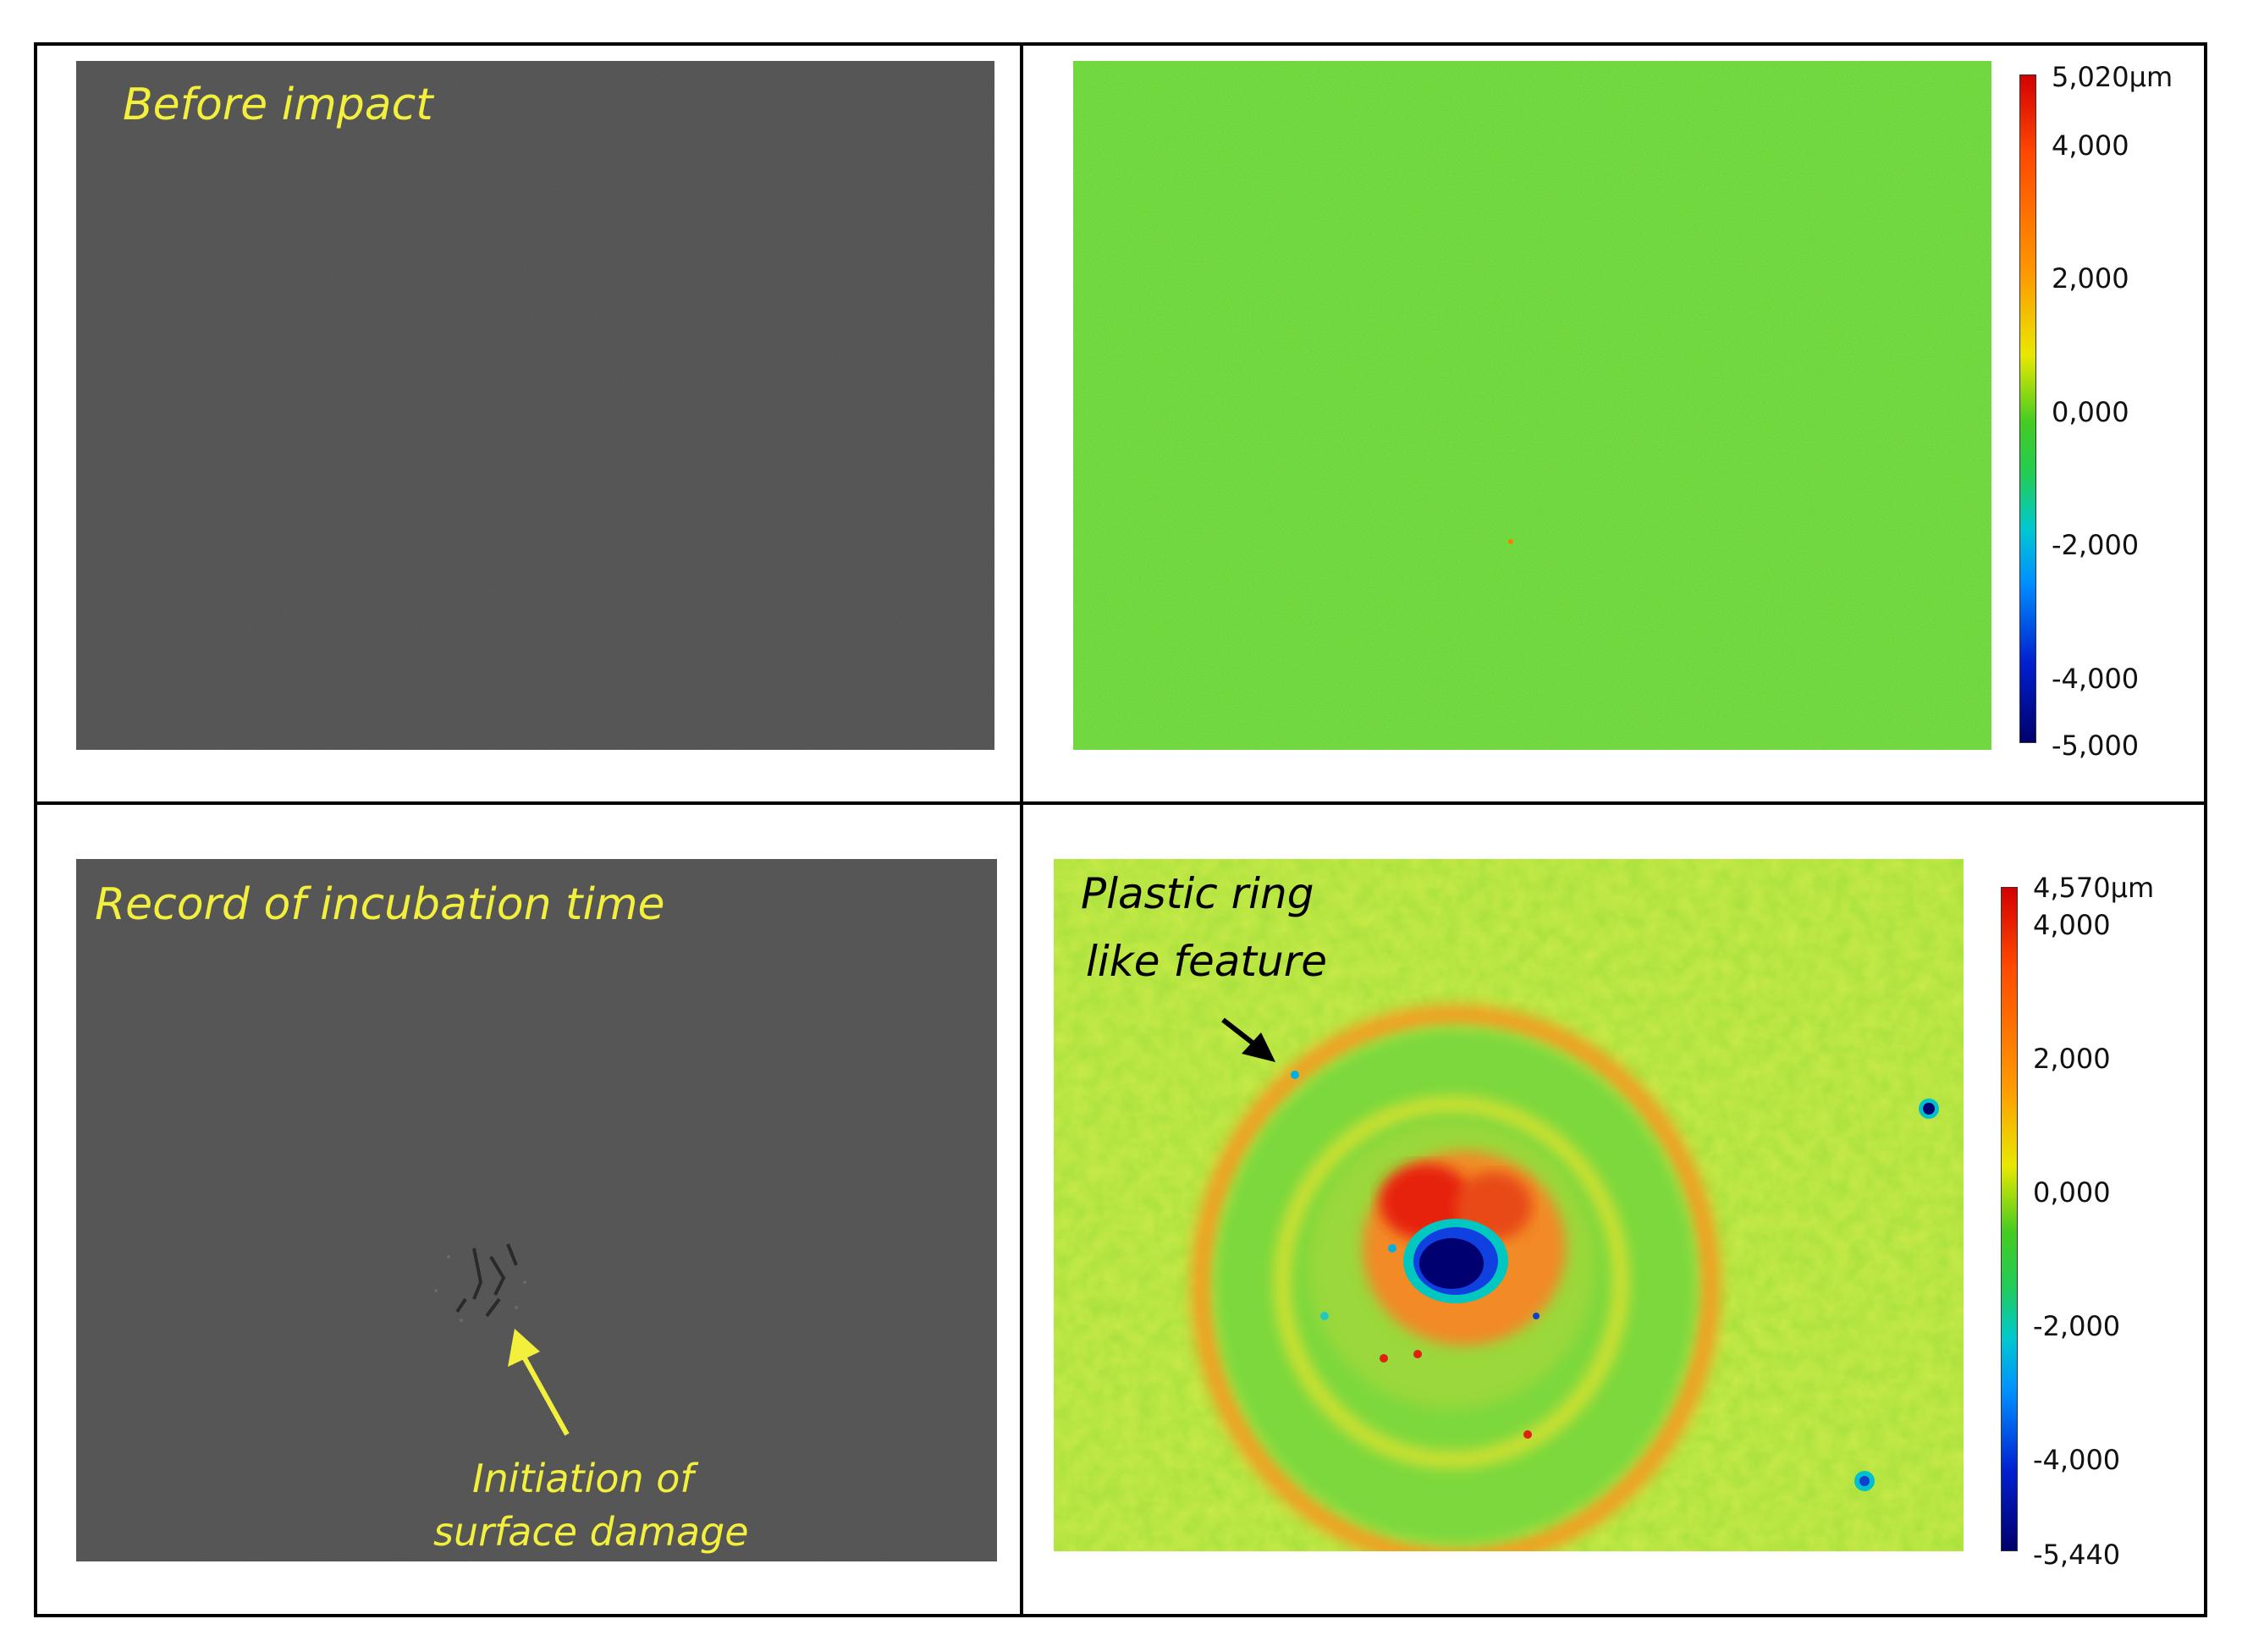  Describe the element at coordinates (2090, 412) in the screenshot. I see `colorbar-top-tick: 0,000` at that location.